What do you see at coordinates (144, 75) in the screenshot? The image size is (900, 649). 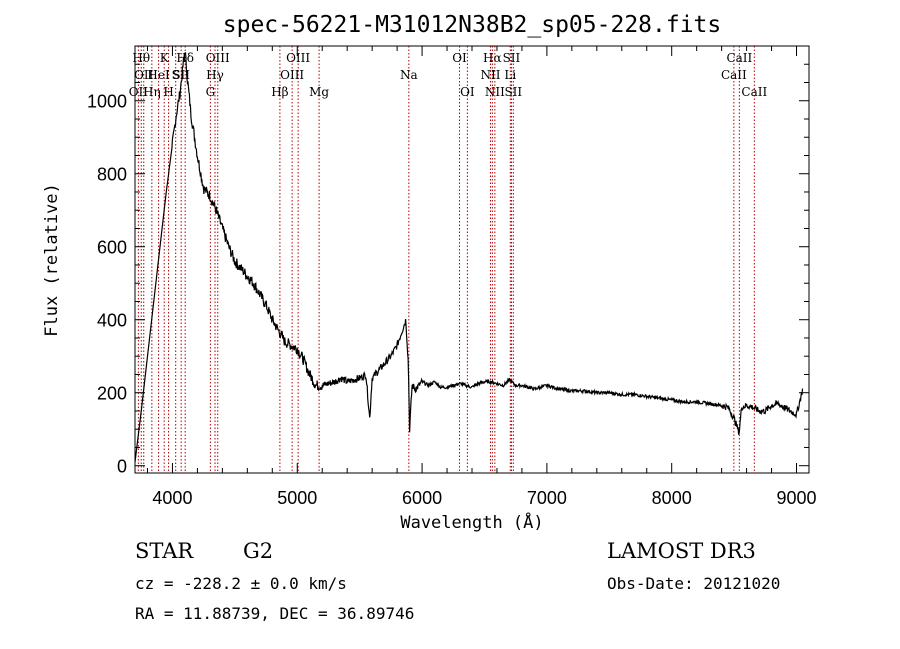 I see `line-label-2: OII` at bounding box center [144, 75].